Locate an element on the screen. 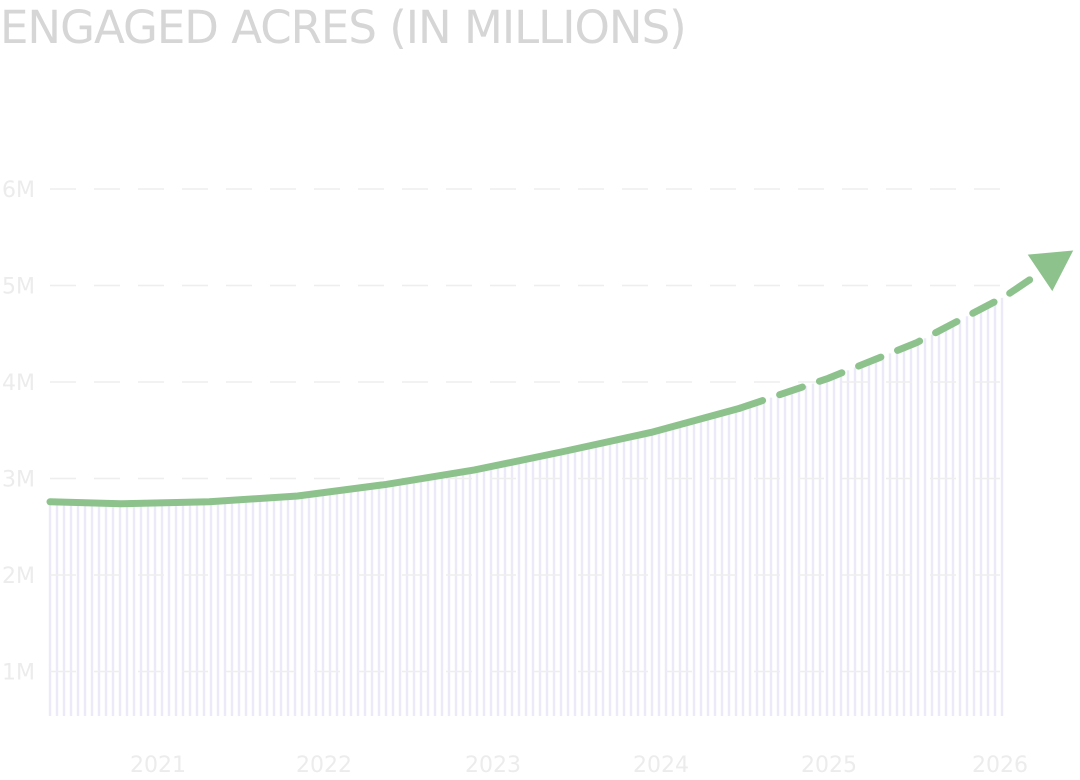 The image size is (1080, 780). x-tick-label: 2024 is located at coordinates (661, 765).